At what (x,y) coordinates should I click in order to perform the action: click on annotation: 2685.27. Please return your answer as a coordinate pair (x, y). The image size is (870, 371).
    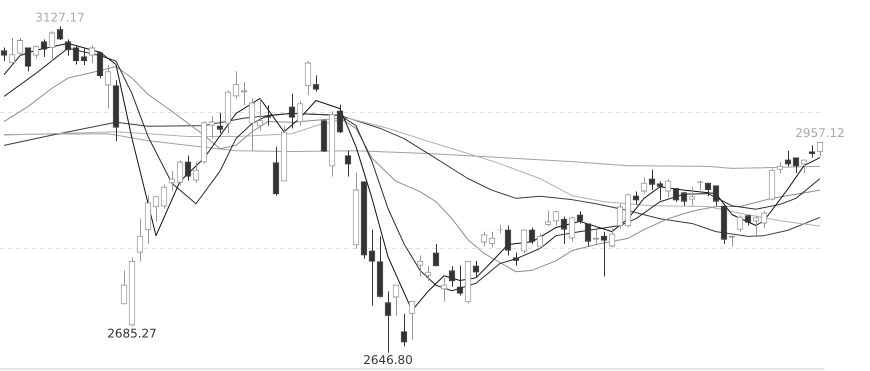
    Looking at the image, I should click on (132, 333).